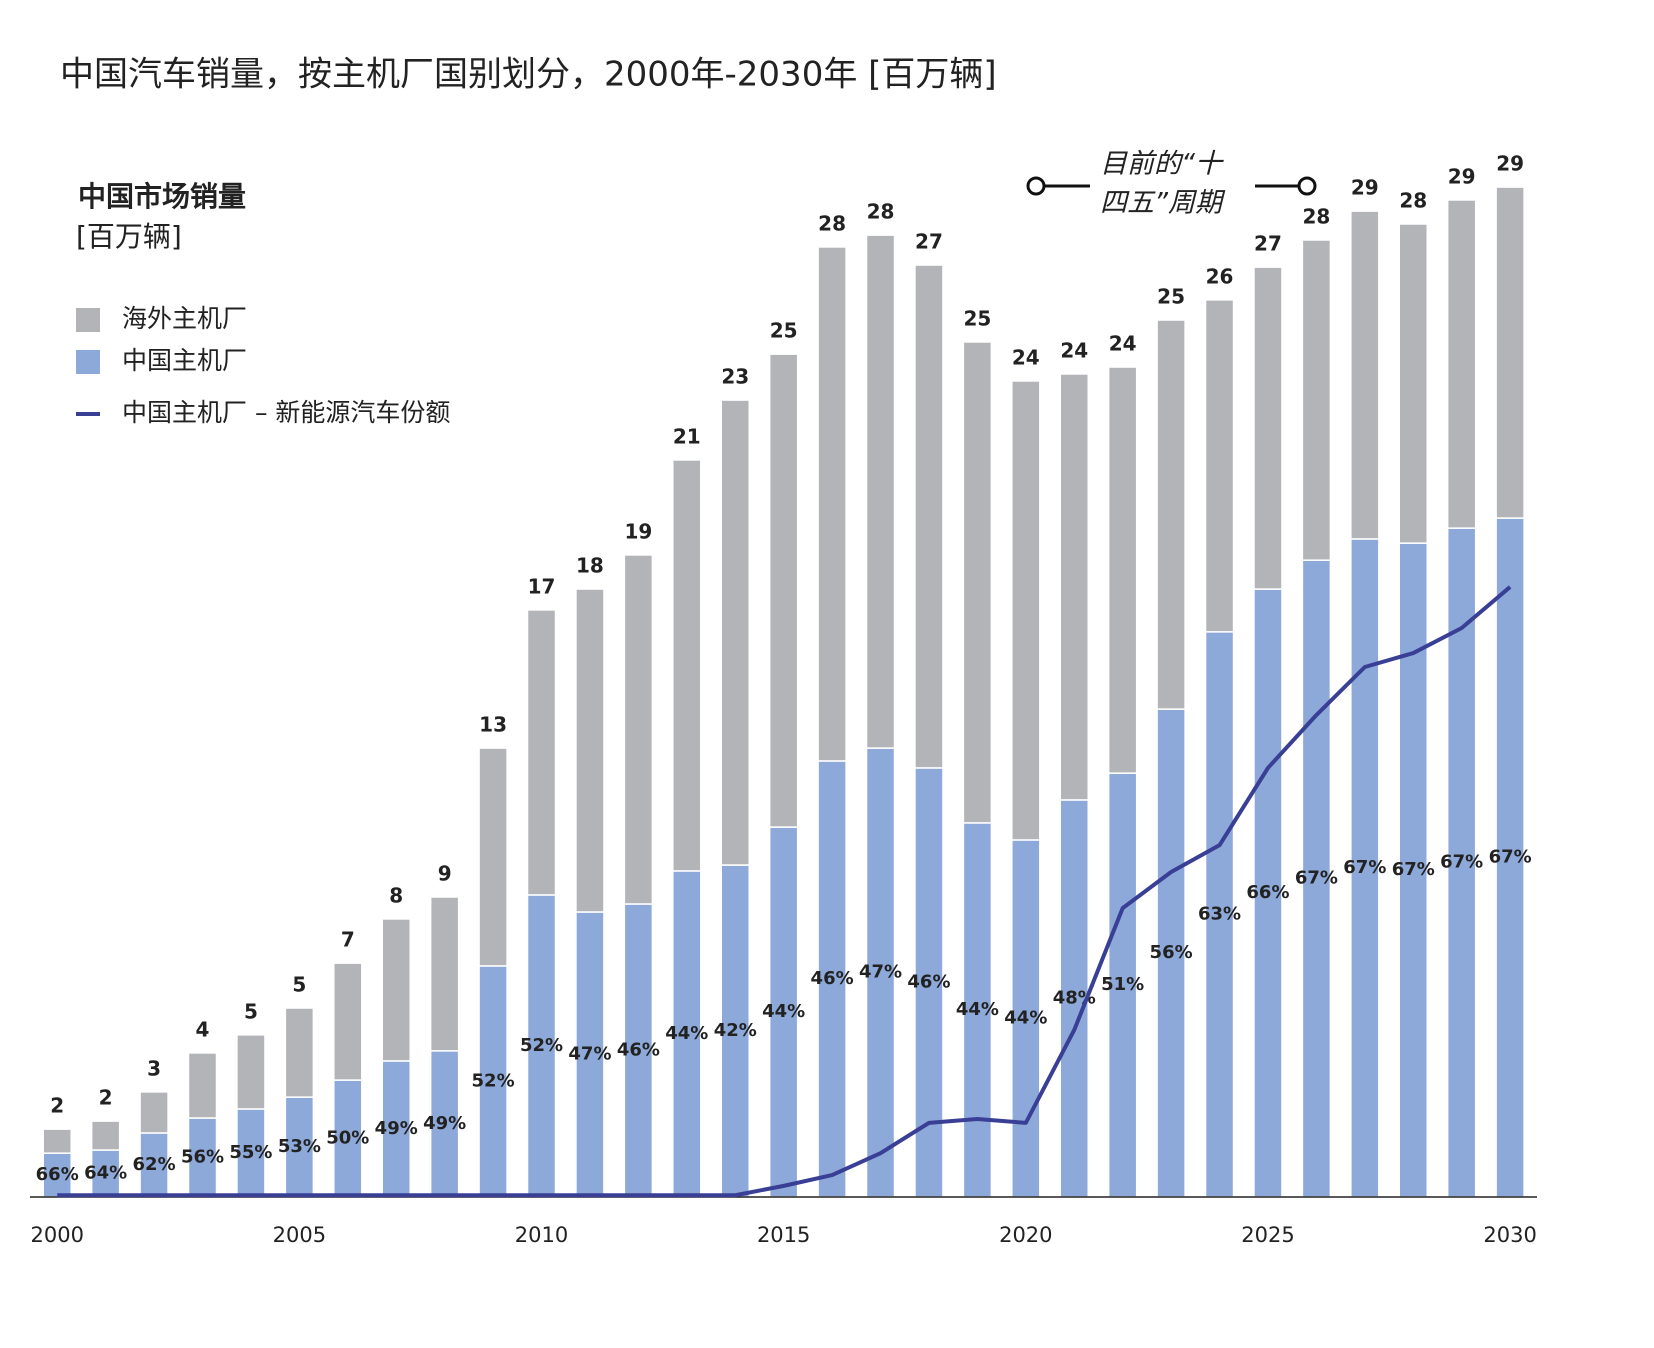 The width and height of the screenshot is (1654, 1348). Describe the element at coordinates (493, 725) in the screenshot. I see `total-label: 13` at that location.